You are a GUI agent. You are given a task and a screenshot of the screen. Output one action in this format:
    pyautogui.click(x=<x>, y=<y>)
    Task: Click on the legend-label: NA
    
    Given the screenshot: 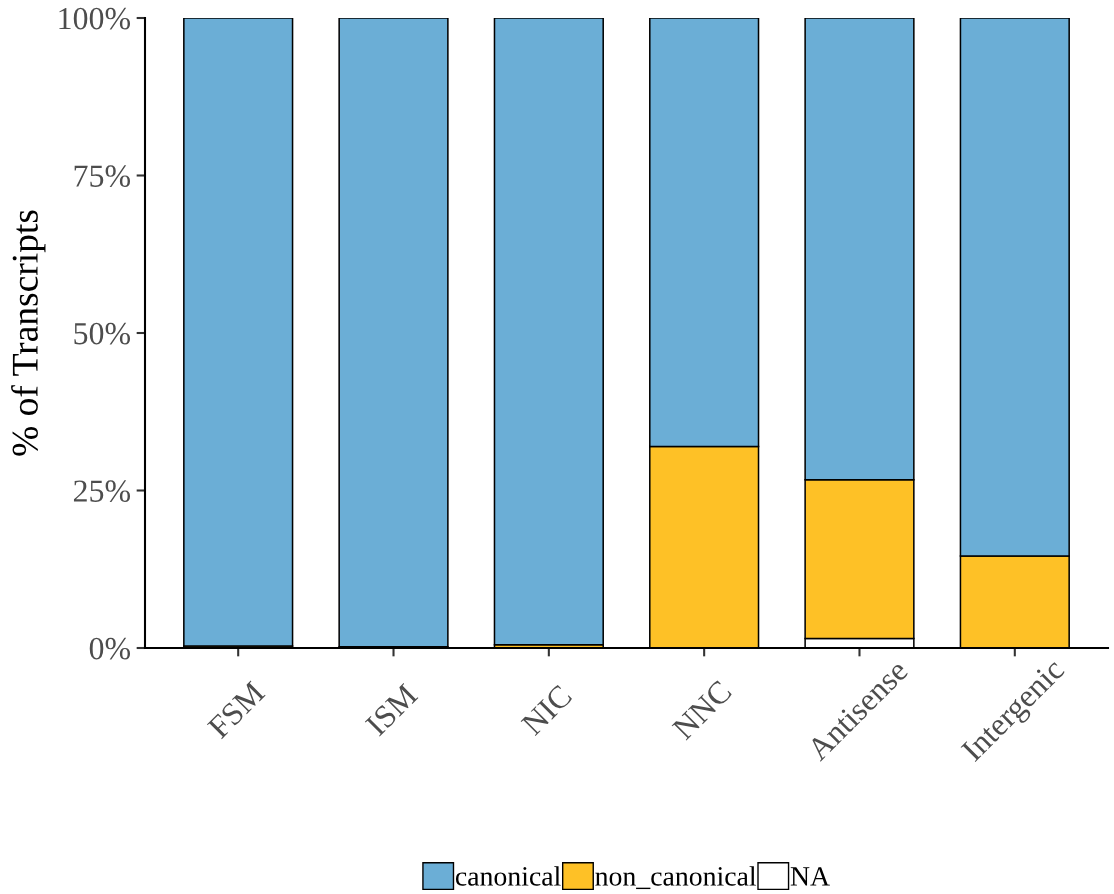 What is the action you would take?
    pyautogui.click(x=810, y=876)
    